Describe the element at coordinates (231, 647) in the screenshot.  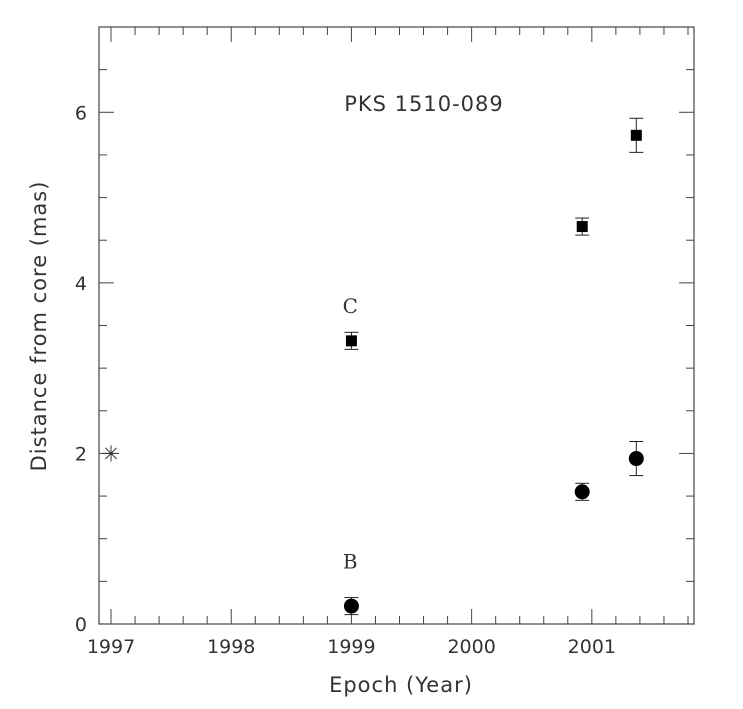
I see `x-tick-label: 1998` at that location.